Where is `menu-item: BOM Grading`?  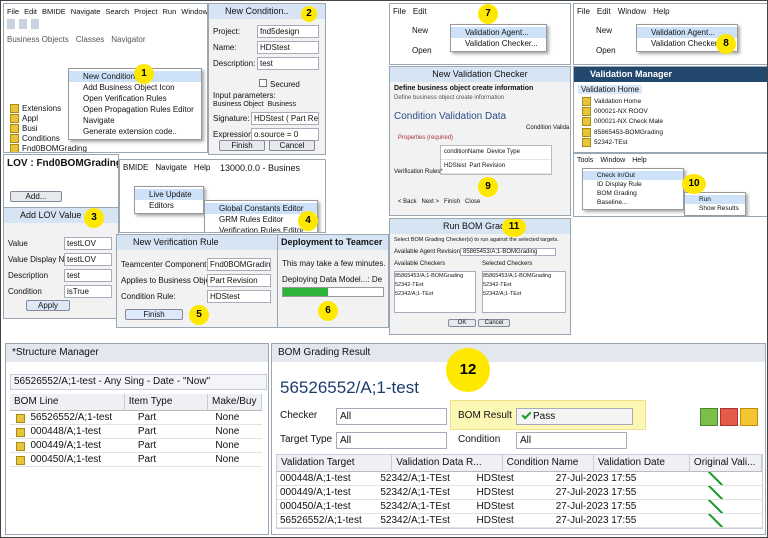 menu-item: BOM Grading is located at coordinates (633, 193).